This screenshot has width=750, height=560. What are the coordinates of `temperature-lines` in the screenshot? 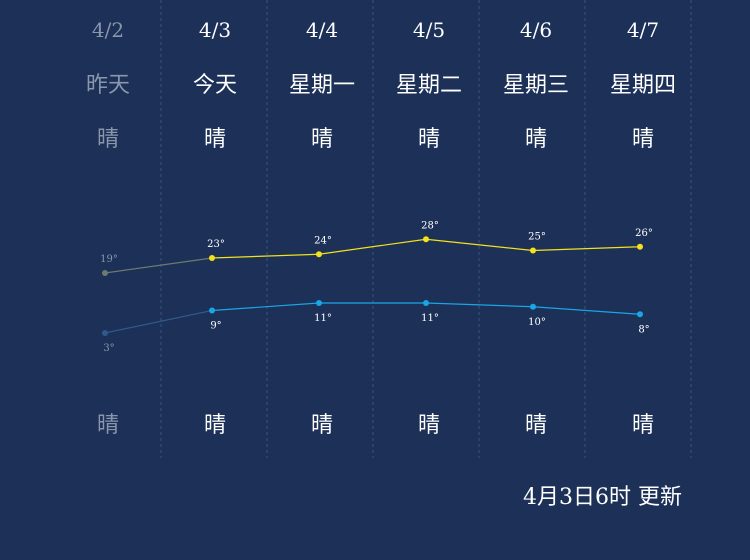 It's located at (372, 286).